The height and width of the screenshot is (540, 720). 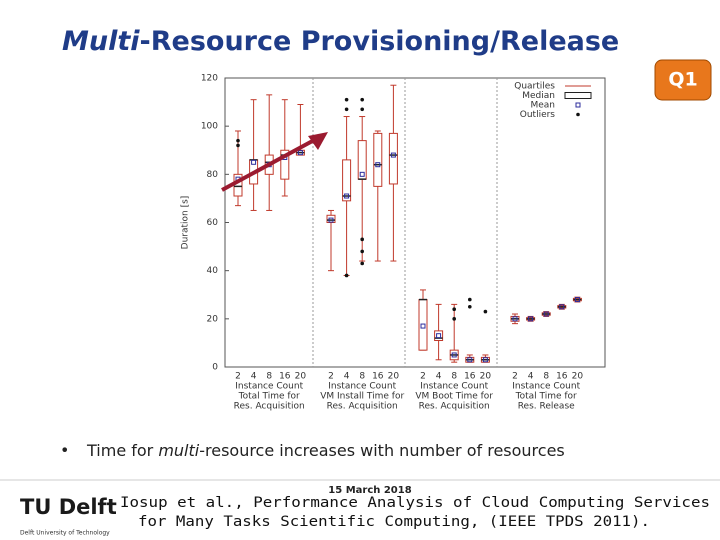 I want to click on y-tick-label: 80, so click(x=213, y=175).